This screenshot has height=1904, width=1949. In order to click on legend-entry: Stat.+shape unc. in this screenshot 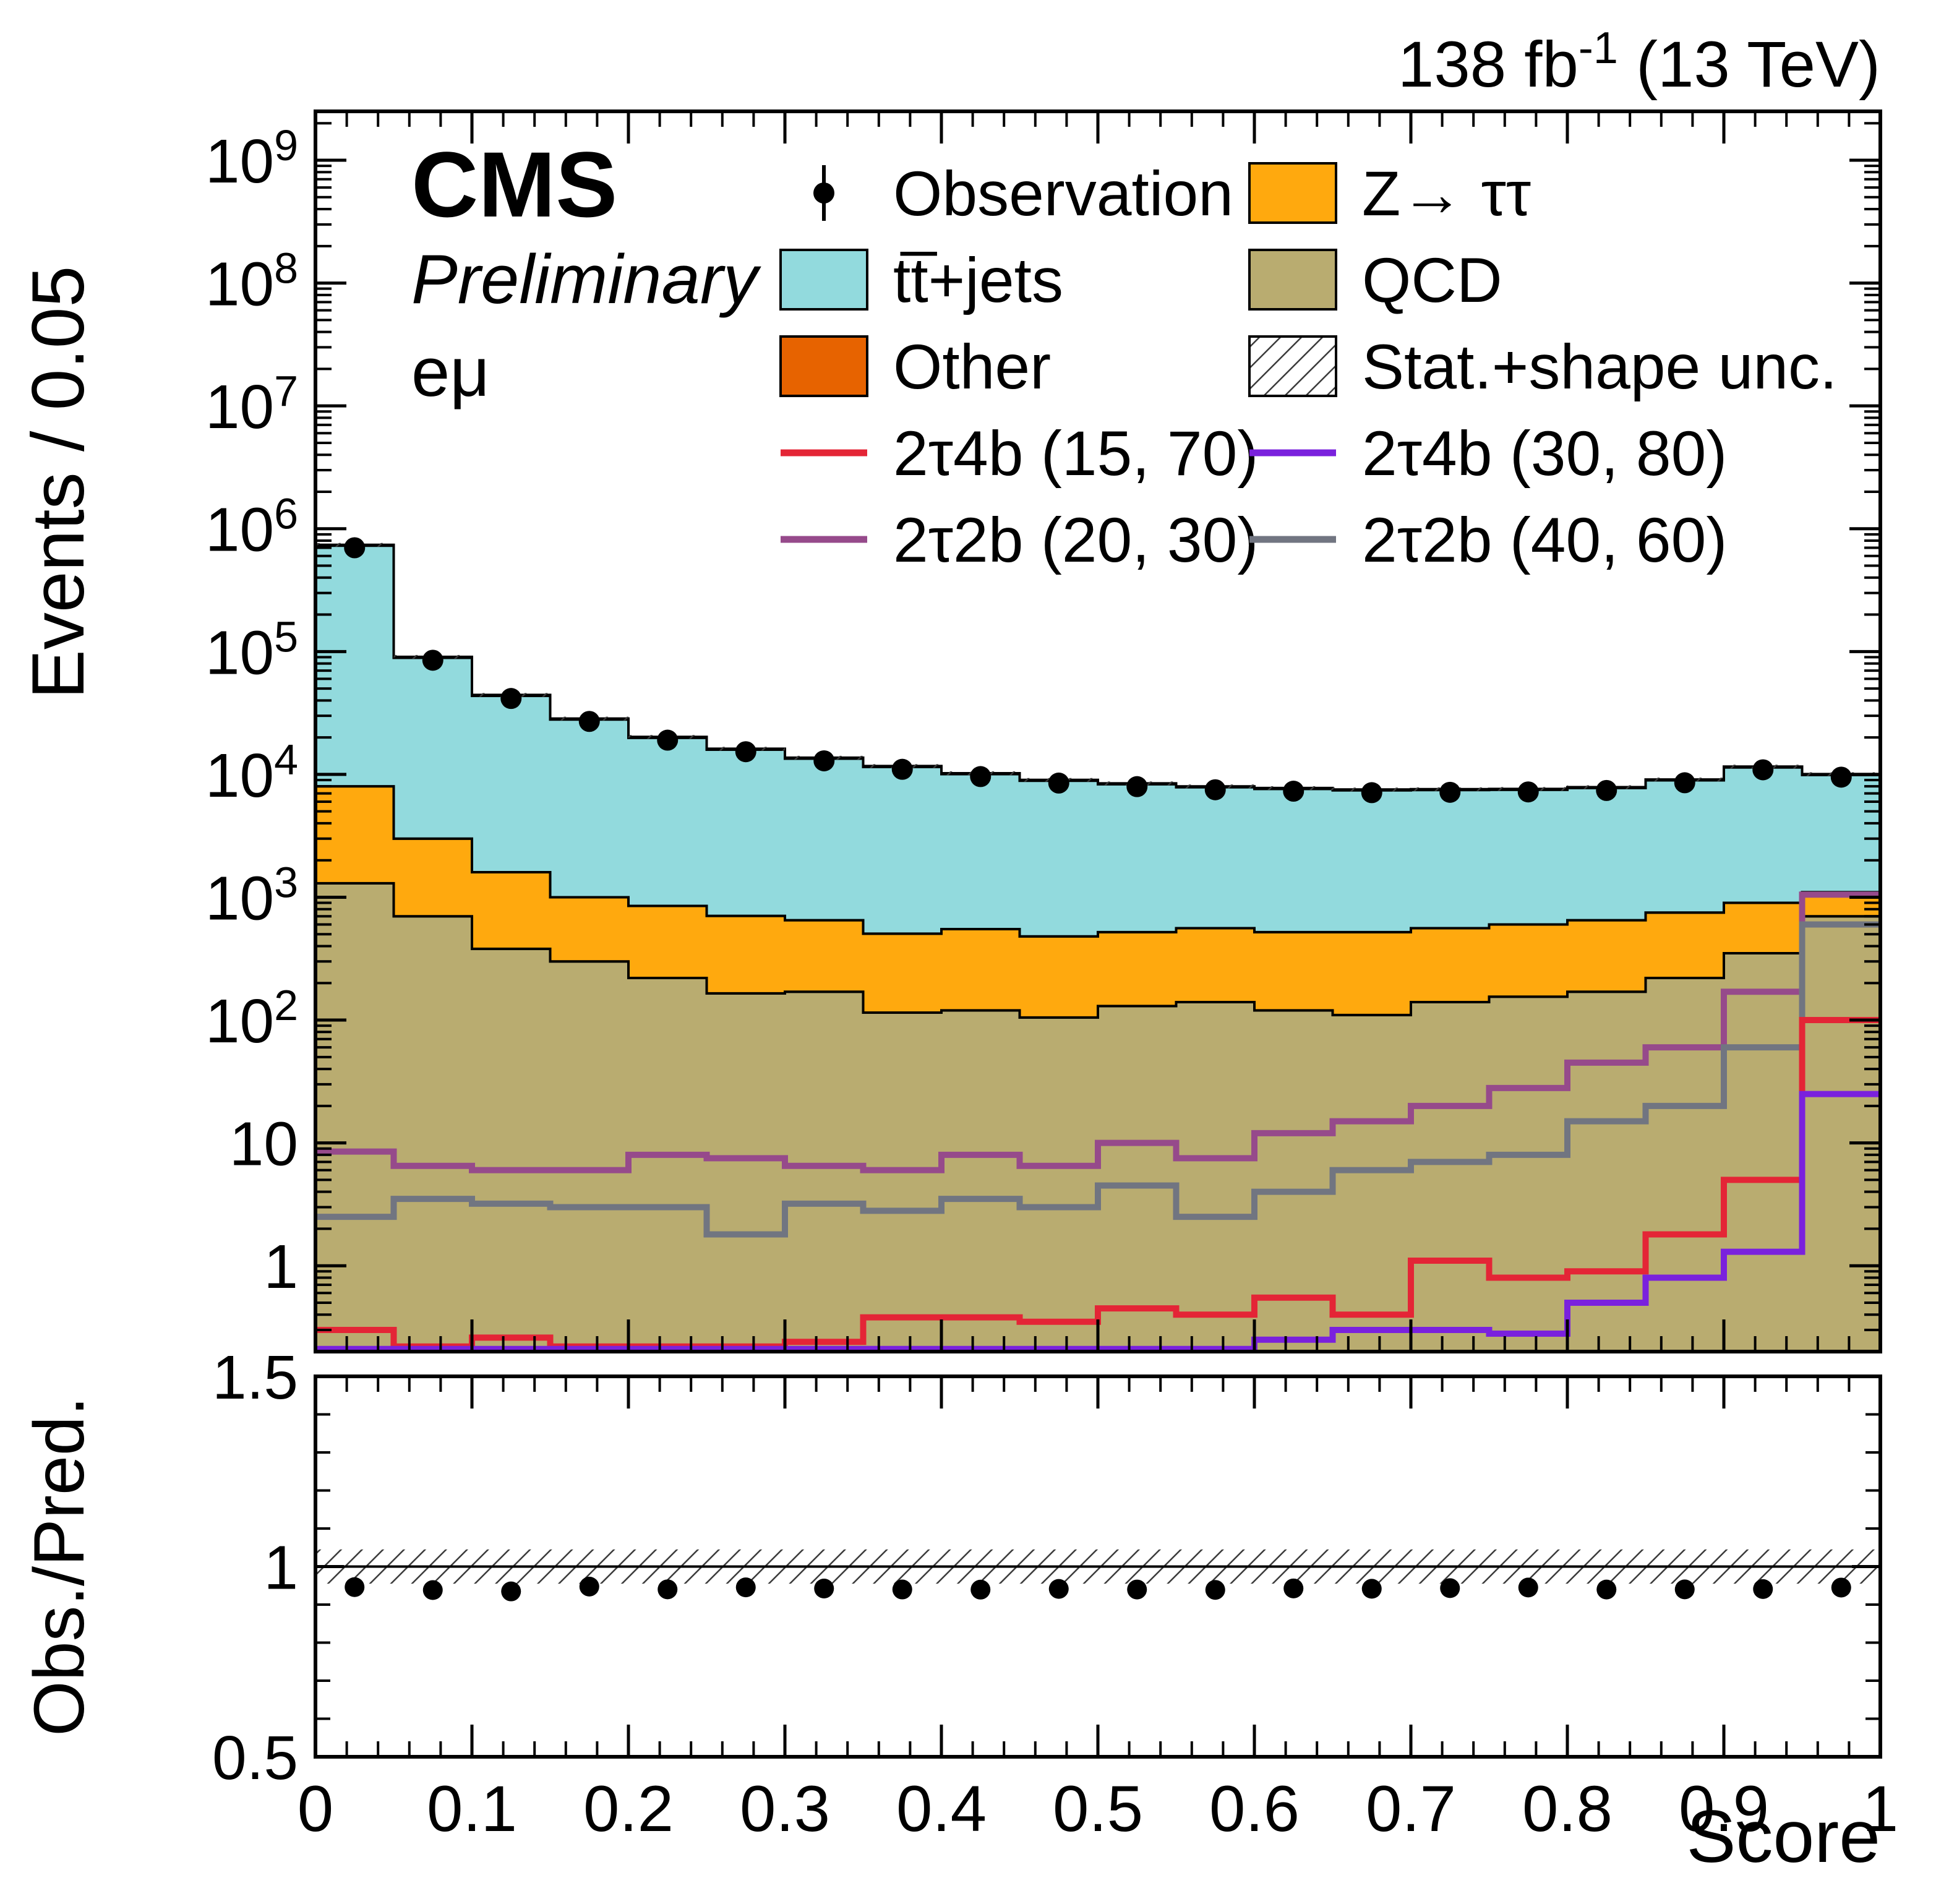, I will do `click(1542, 367)`.